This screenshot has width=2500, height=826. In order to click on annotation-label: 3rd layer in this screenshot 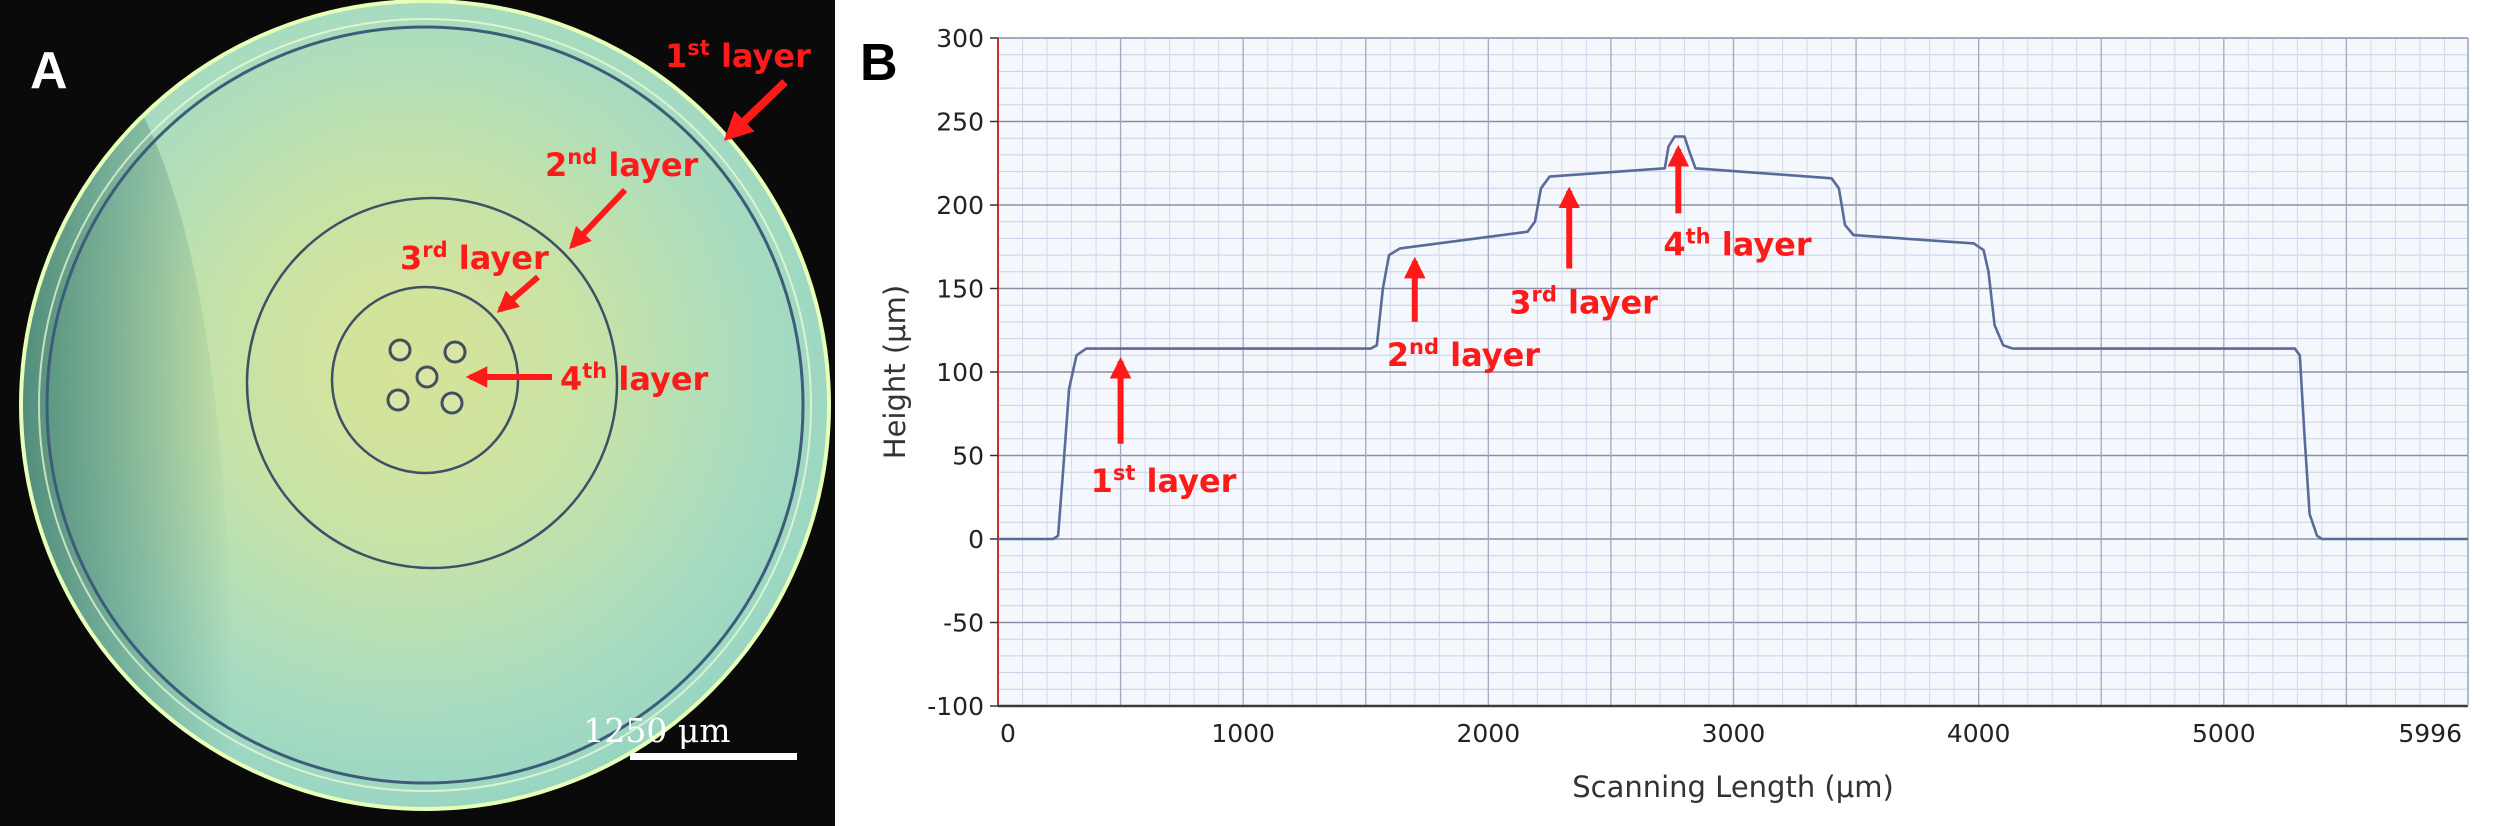, I will do `click(1583, 301)`.